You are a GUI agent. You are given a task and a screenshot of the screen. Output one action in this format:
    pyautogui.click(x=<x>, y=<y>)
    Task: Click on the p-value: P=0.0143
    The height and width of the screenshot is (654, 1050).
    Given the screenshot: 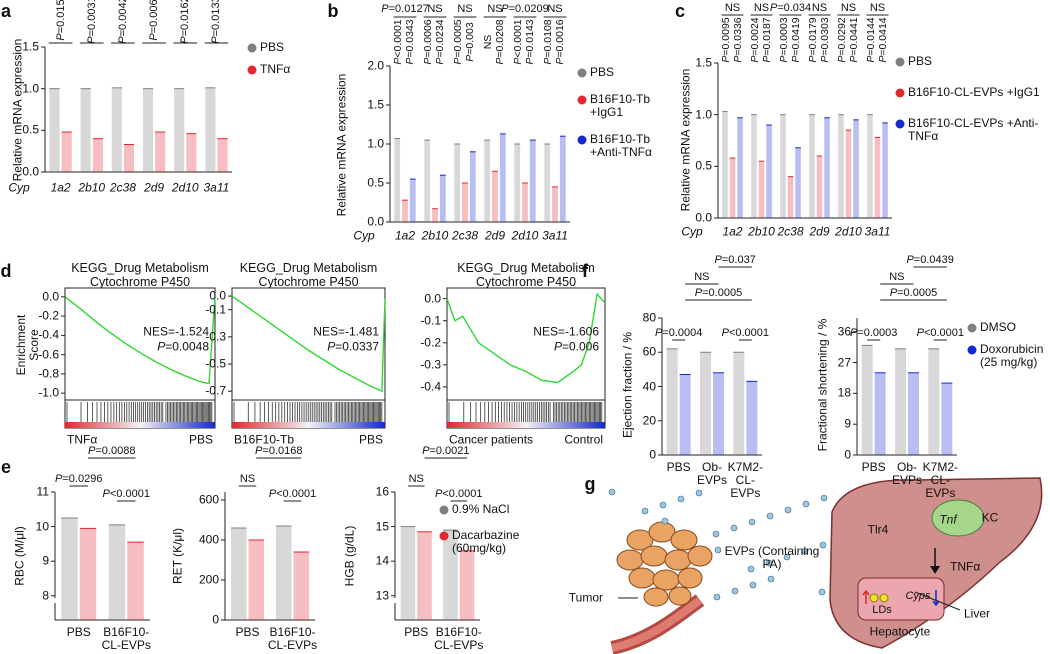 What is the action you would take?
    pyautogui.click(x=530, y=42)
    